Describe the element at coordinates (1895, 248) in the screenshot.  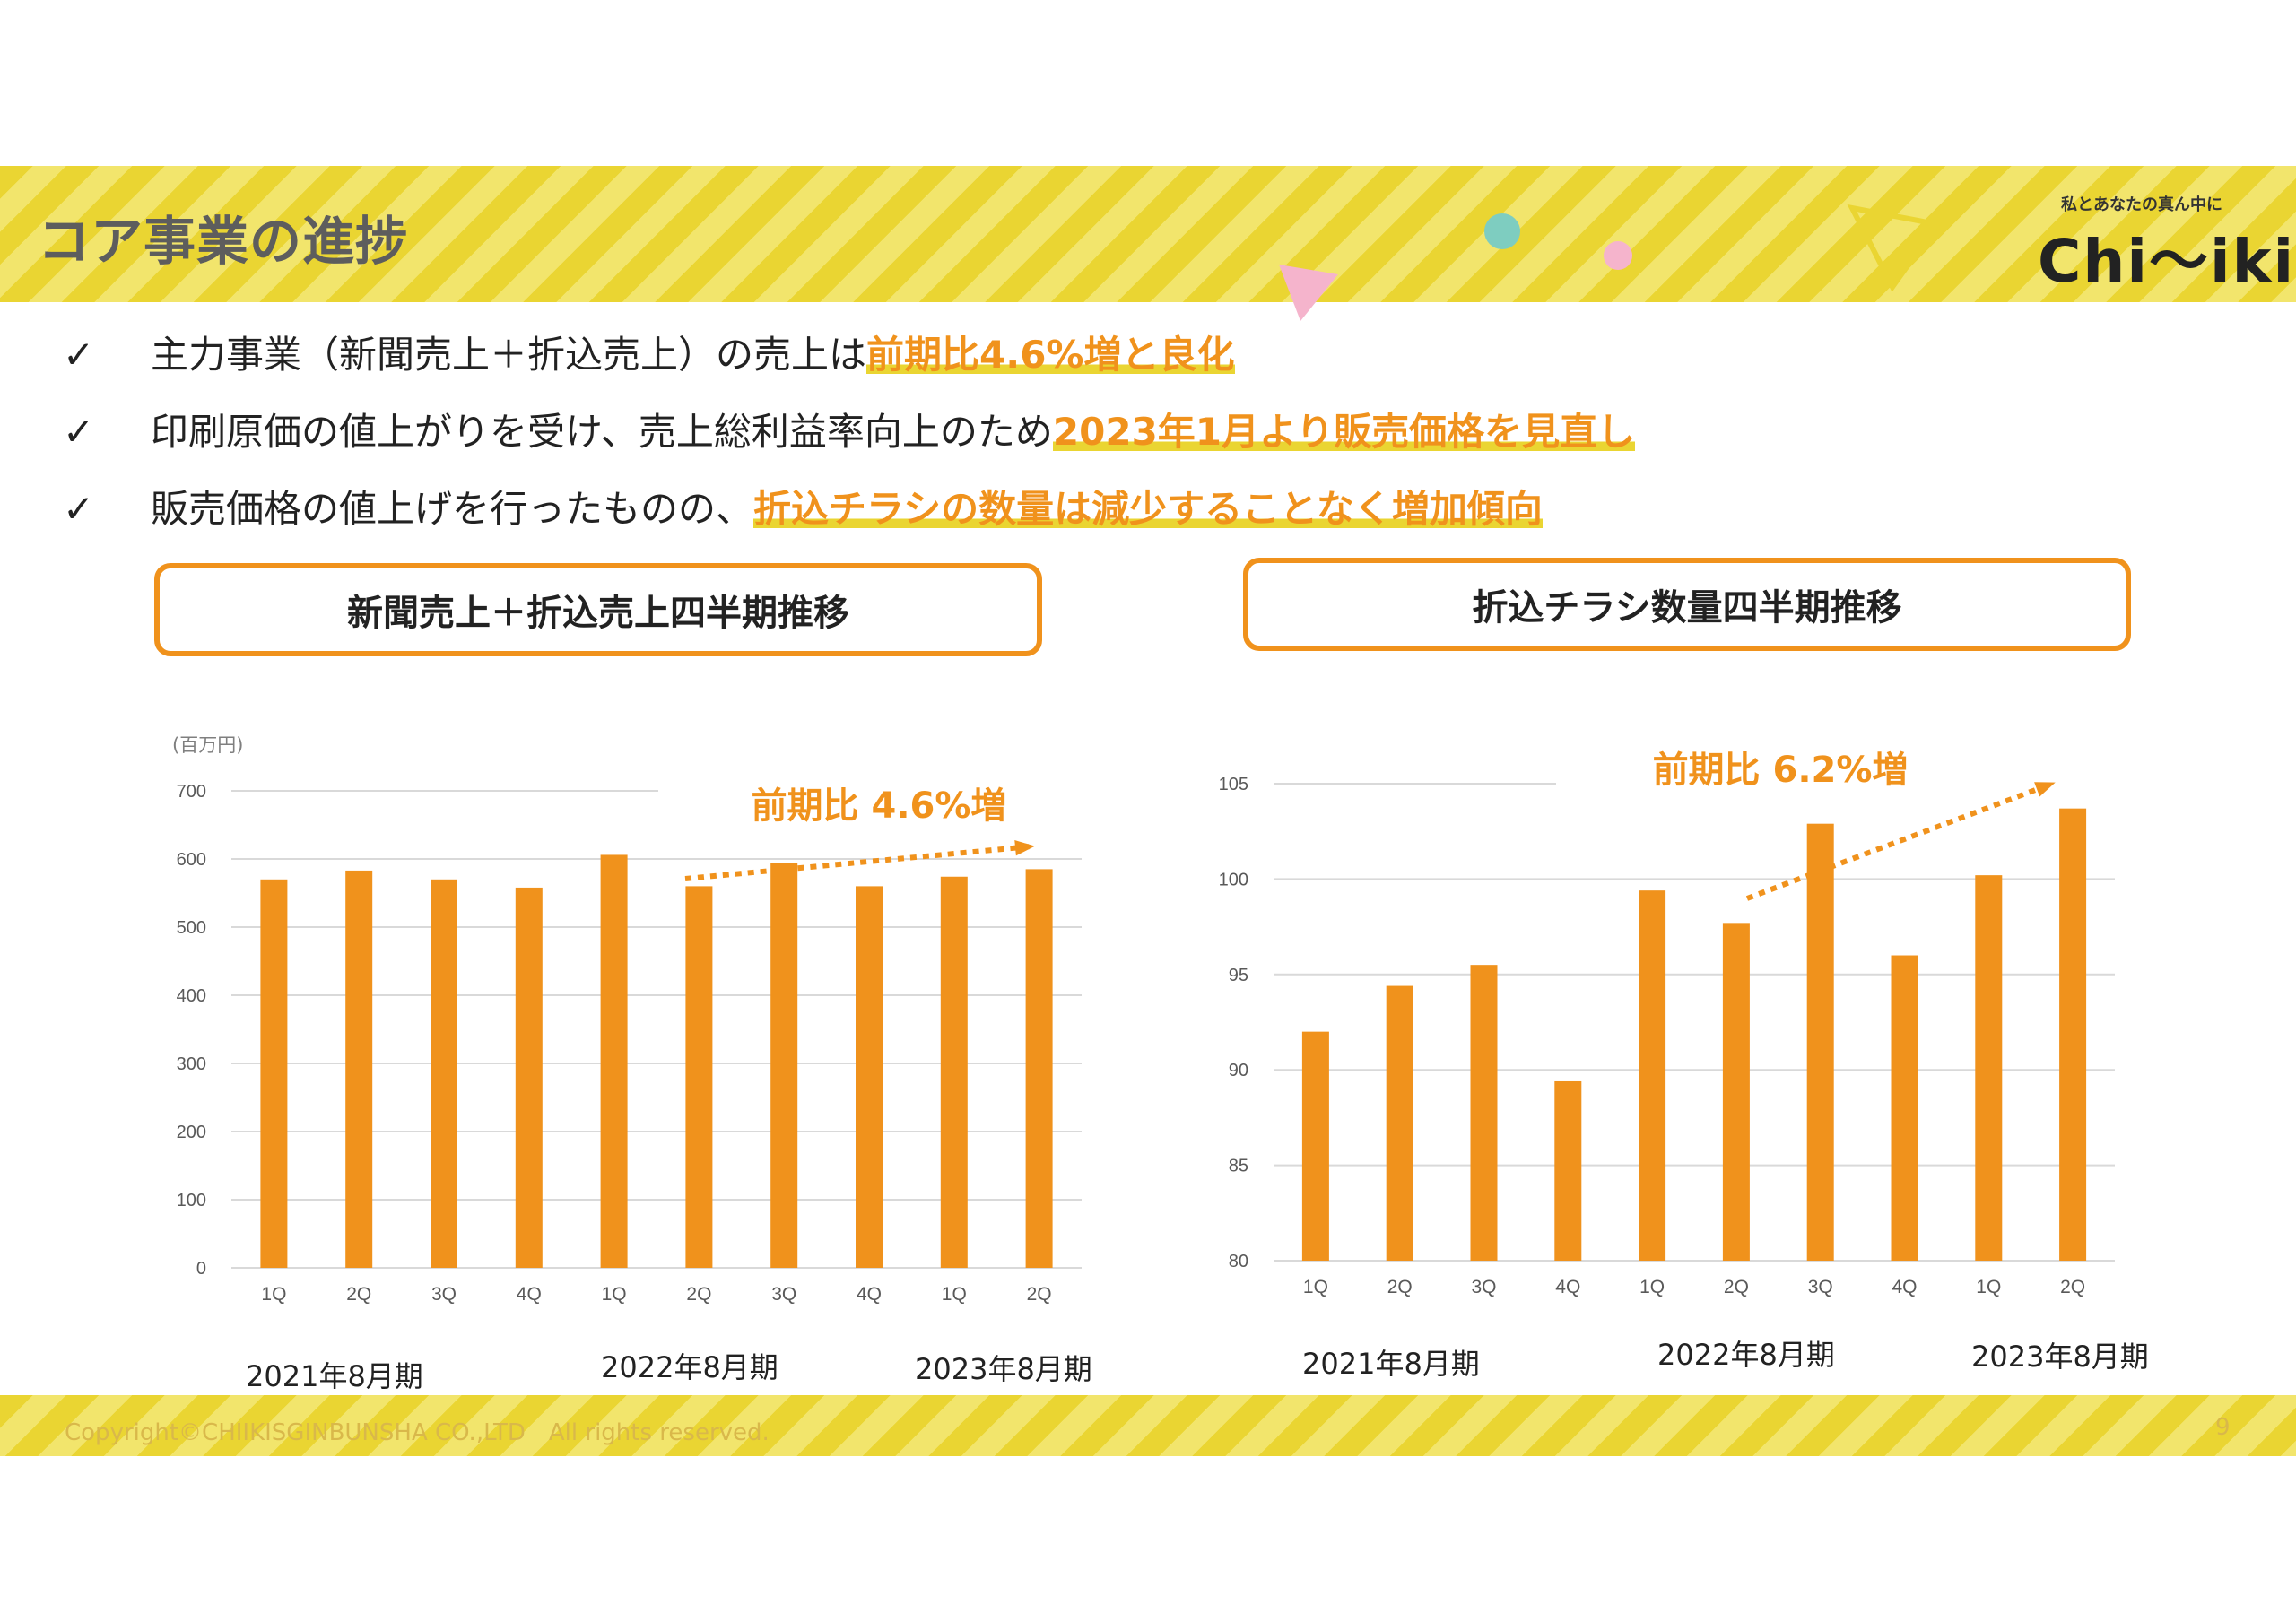
I see `yellow-triangle-outline-icon` at that location.